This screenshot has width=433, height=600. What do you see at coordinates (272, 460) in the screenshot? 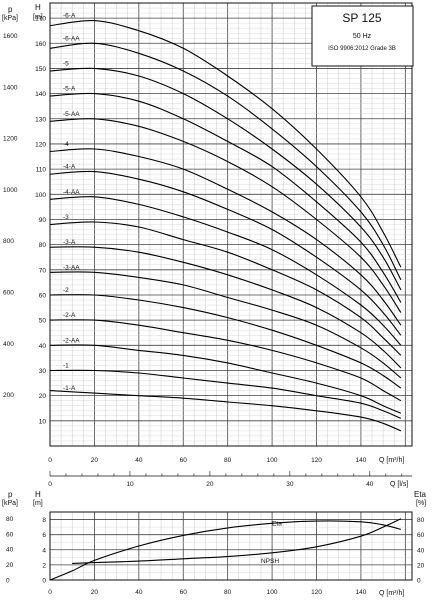
I see `q-m3h-tick-label: 100` at bounding box center [272, 460].